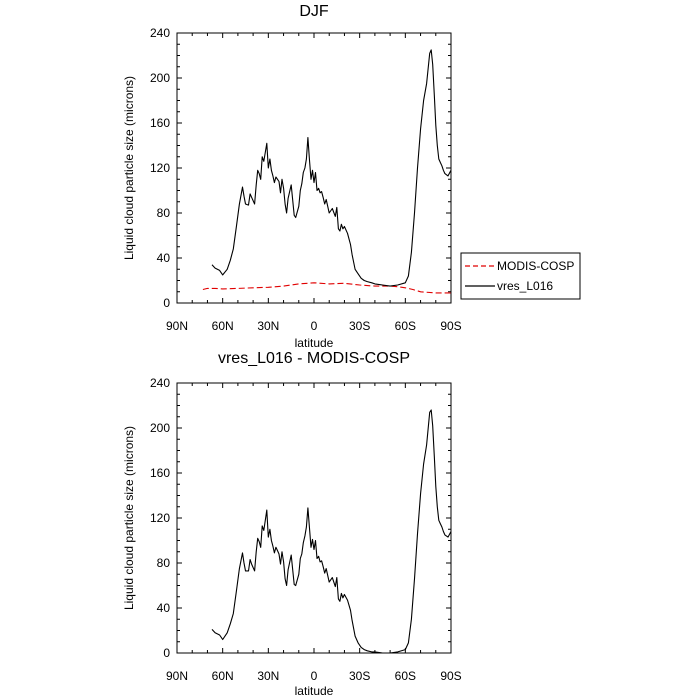 The width and height of the screenshot is (700, 700). What do you see at coordinates (359, 676) in the screenshot?
I see `bottom-x-tick-label: 30S` at bounding box center [359, 676].